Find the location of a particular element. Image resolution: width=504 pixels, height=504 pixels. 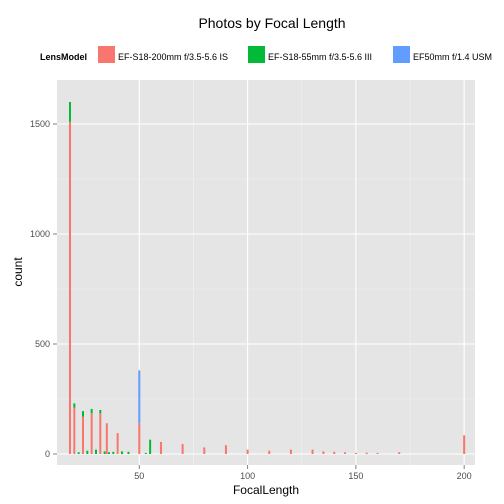

x-tick-label: 150 is located at coordinates (355, 476).